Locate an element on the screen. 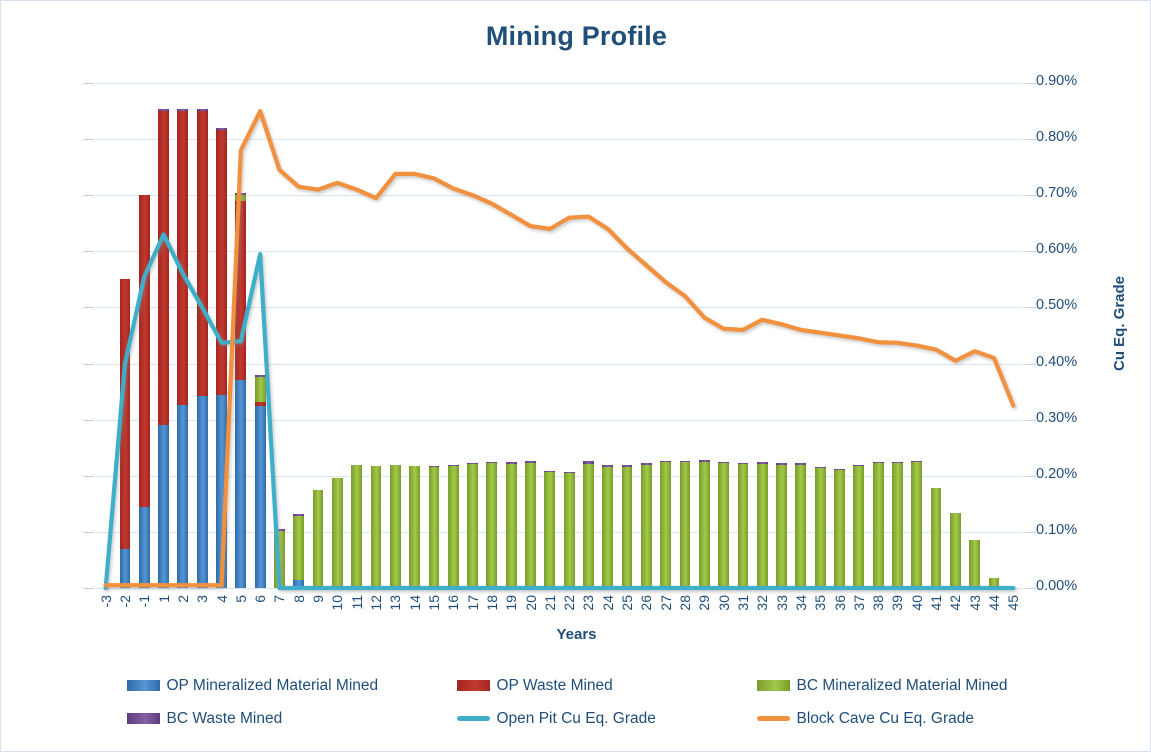 Image resolution: width=1151 pixels, height=752 pixels. x-axis-tick: 18 is located at coordinates (491, 603).